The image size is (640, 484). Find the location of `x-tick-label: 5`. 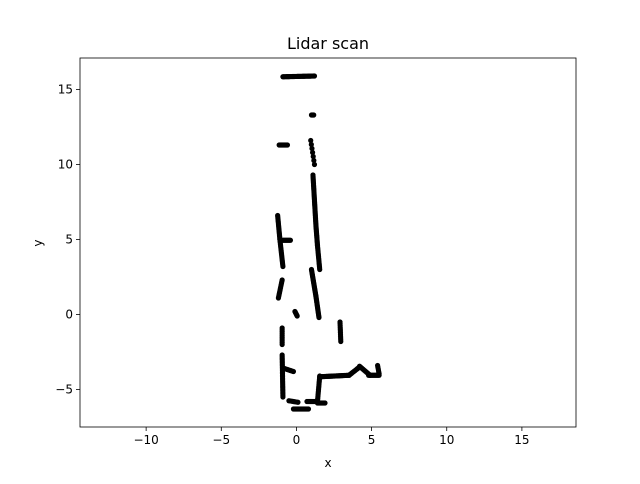

x-tick-label: 5 is located at coordinates (372, 440).